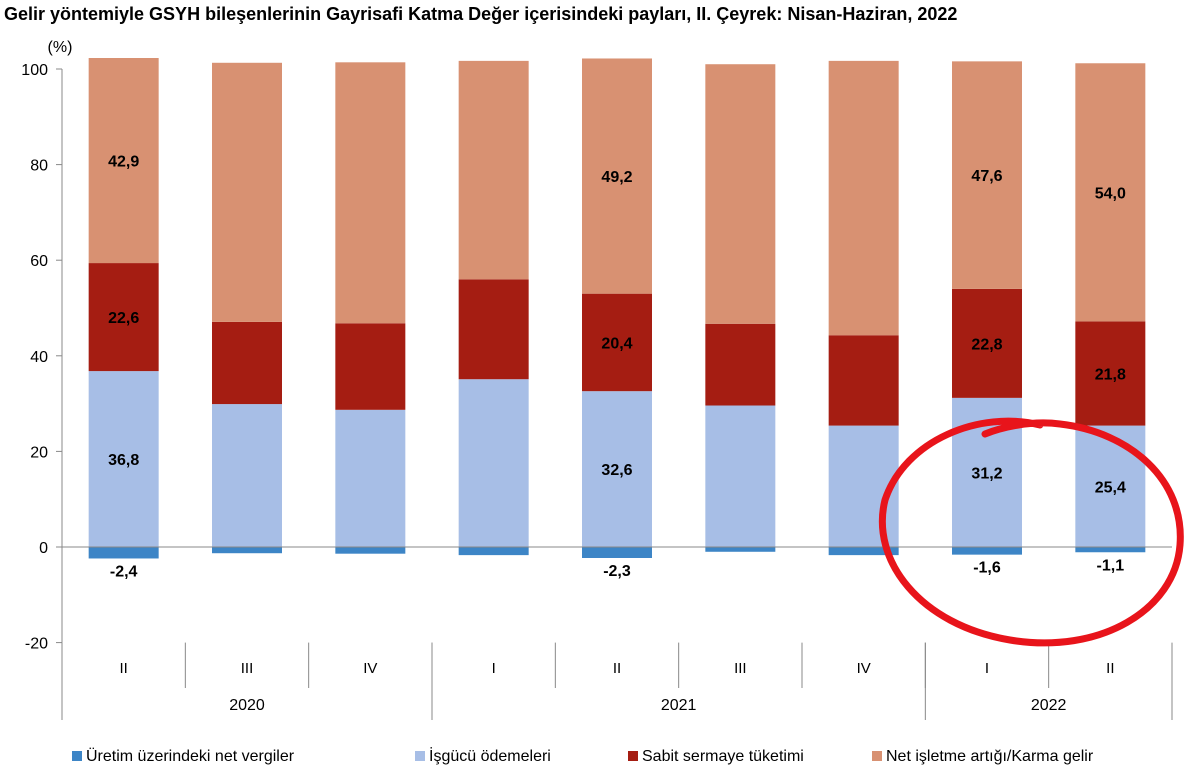 The image size is (1200, 777). Describe the element at coordinates (39, 357) in the screenshot. I see `y-tick-label: 40` at that location.